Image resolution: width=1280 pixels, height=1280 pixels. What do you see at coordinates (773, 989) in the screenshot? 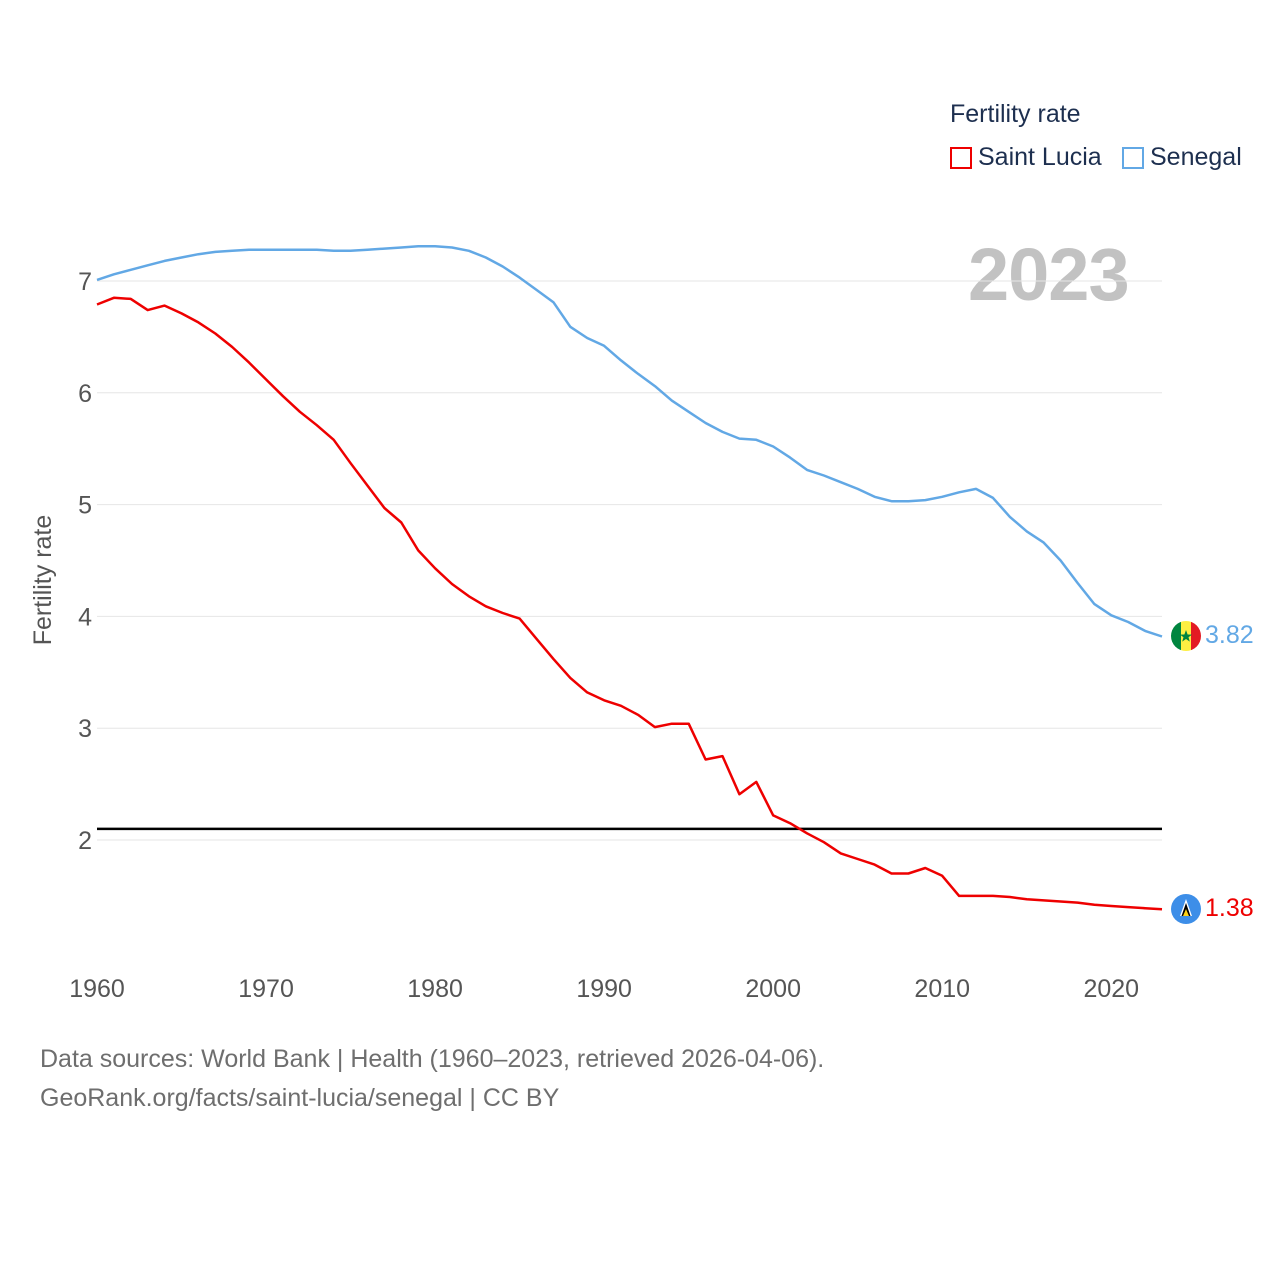
I see `x-tick-label: 2000` at bounding box center [773, 989].